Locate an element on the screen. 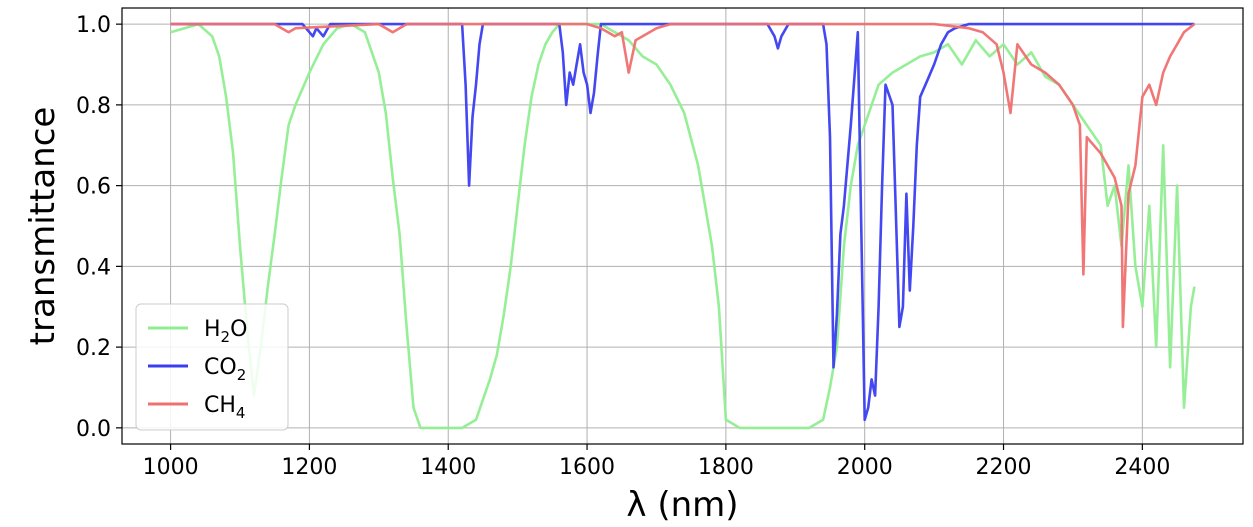 This screenshot has height=527, width=1253. x-tick-label: 1600 is located at coordinates (587, 467).